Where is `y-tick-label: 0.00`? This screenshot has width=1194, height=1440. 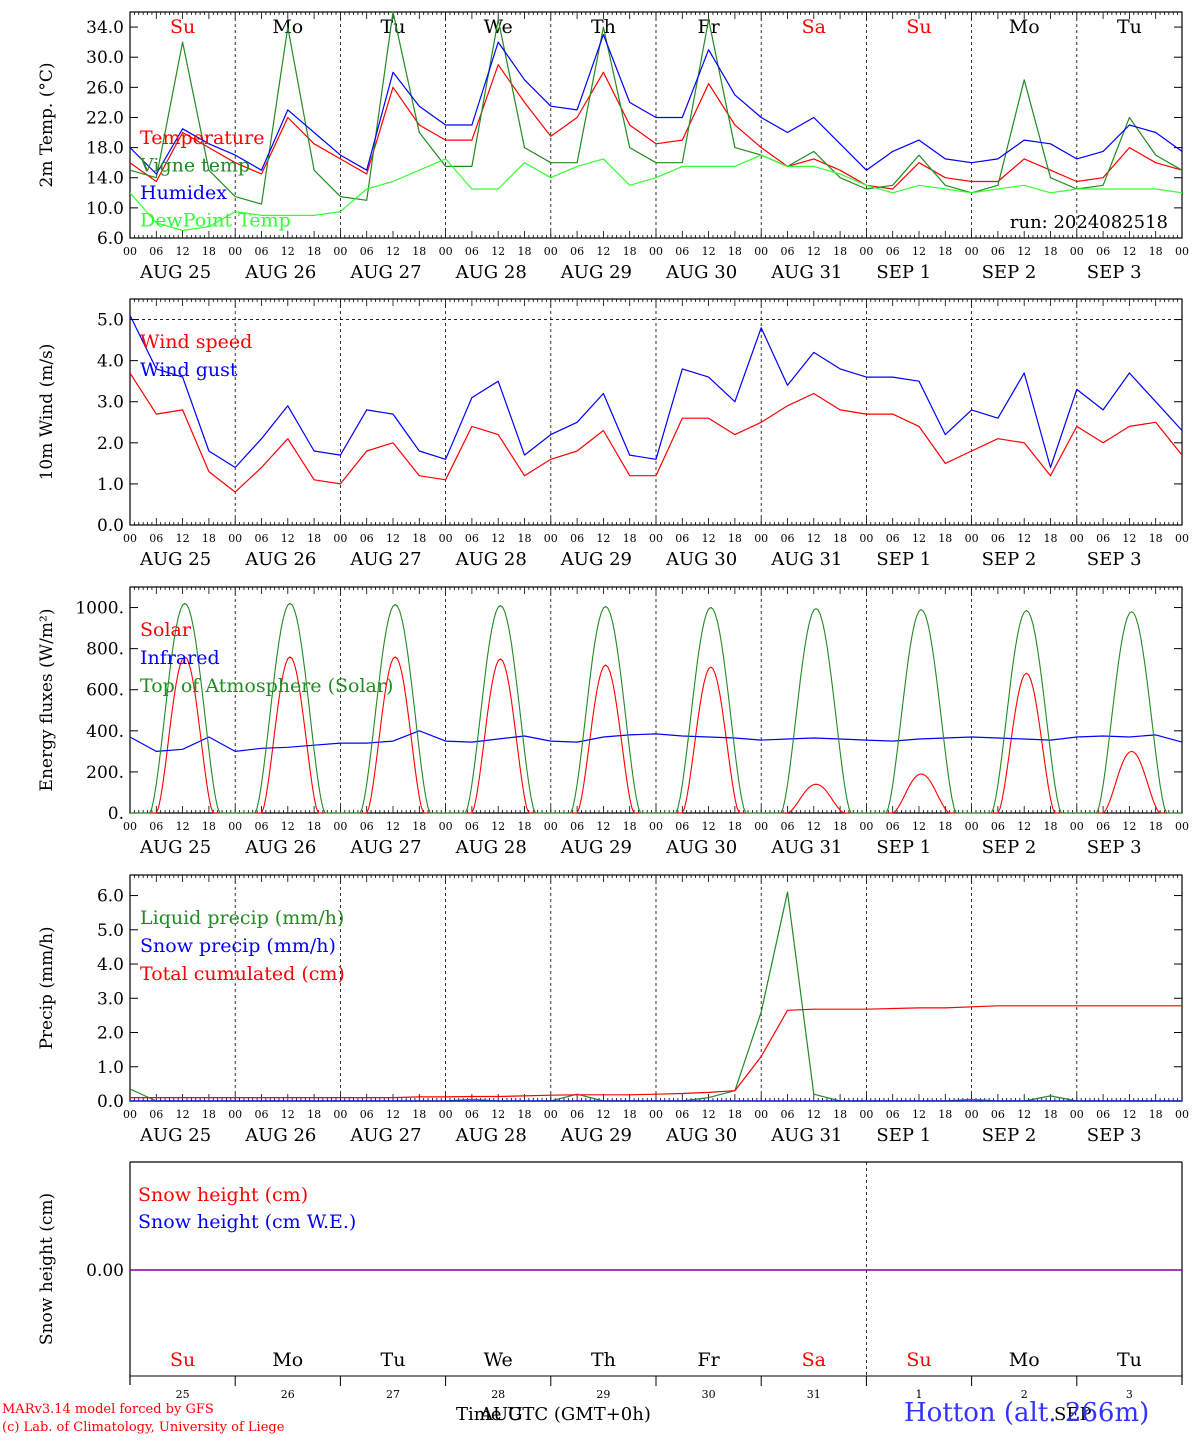
y-tick-label: 0.00 is located at coordinates (105, 1271).